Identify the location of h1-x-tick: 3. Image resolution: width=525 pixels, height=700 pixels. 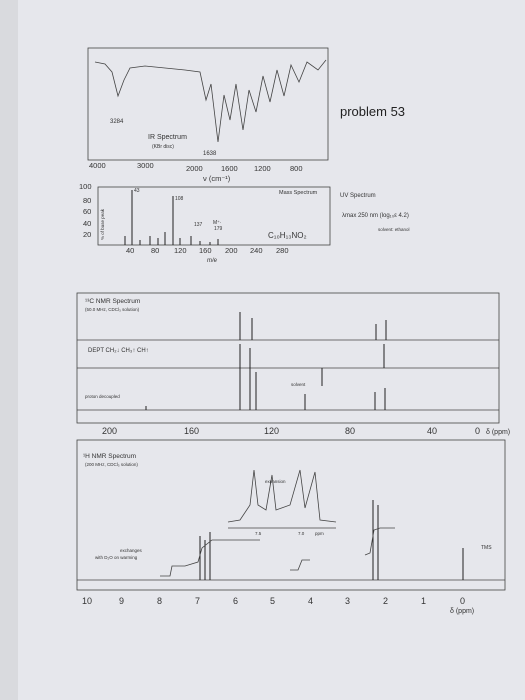
(347, 601).